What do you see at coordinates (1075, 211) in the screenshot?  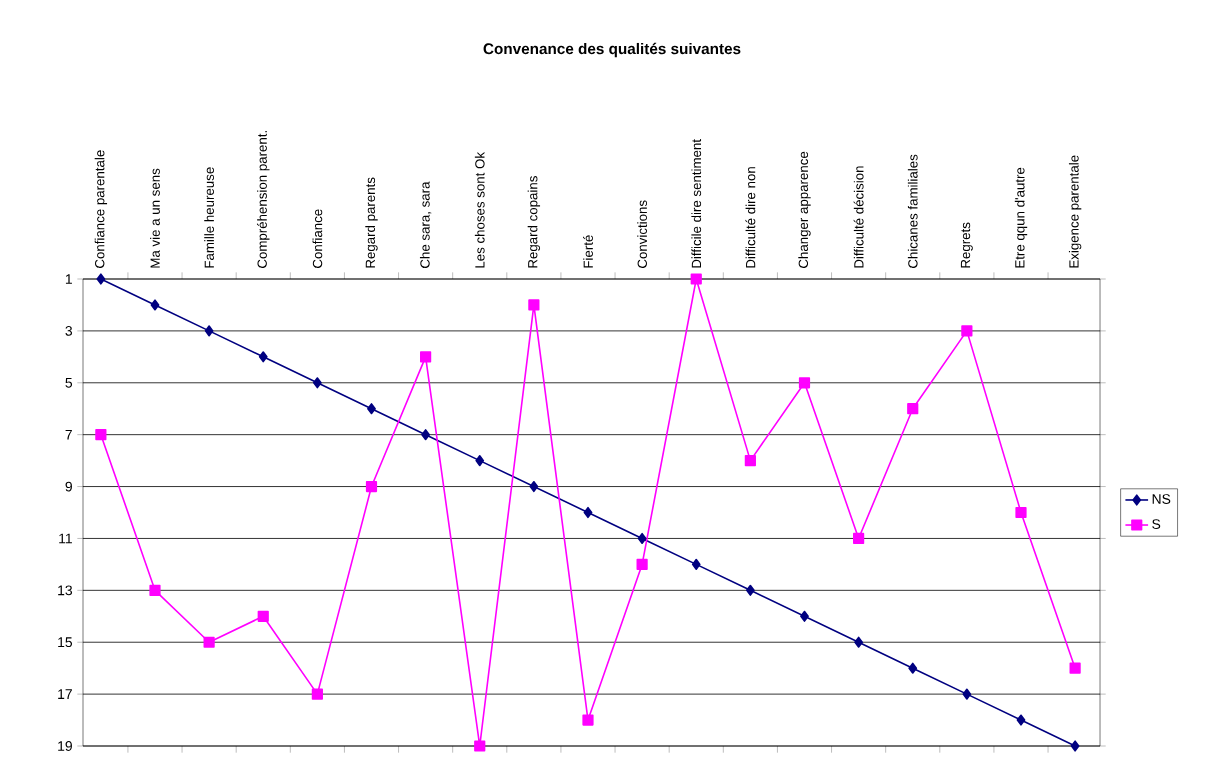 I see `x-tick-label: Exigence parentale` at bounding box center [1075, 211].